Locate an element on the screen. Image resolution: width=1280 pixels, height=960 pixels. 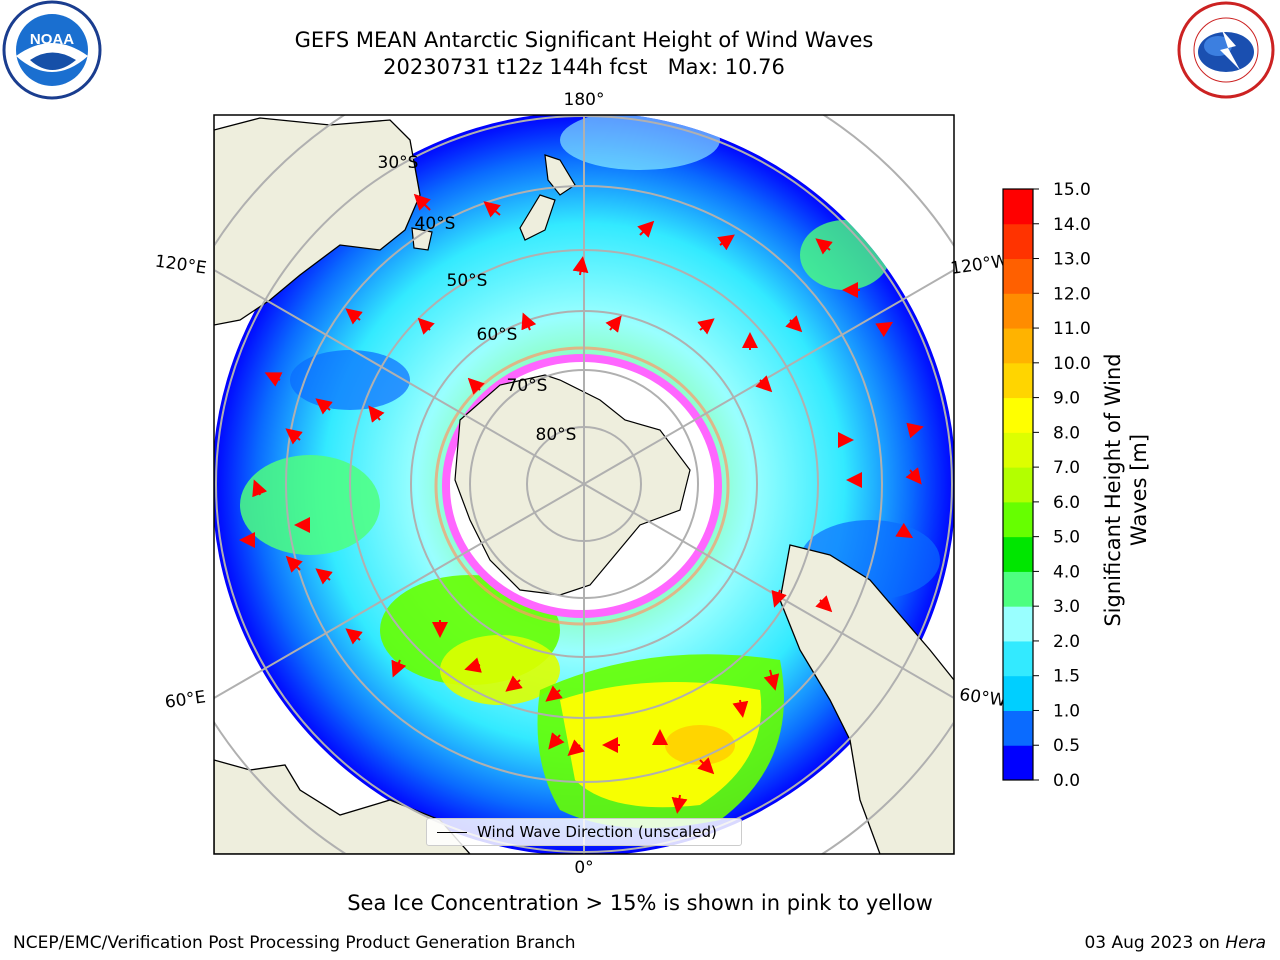
colorbar-tick-label: 1.0 is located at coordinates (1066, 711).